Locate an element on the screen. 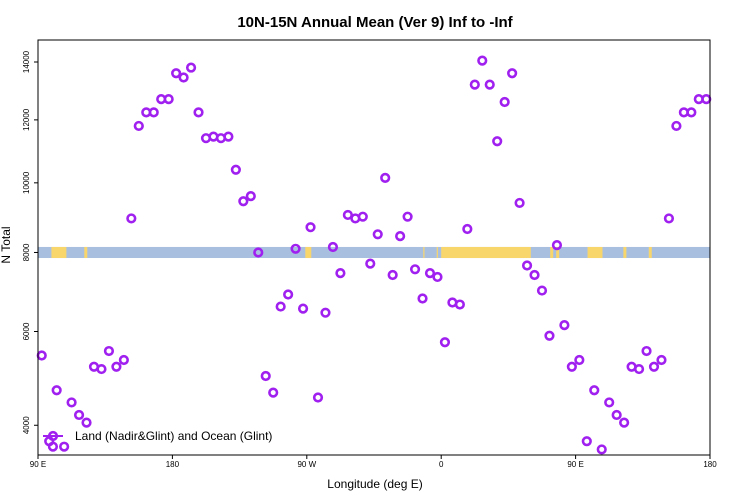 The image size is (750, 500). x-axis-label: Longitude (deg E) is located at coordinates (374, 484).